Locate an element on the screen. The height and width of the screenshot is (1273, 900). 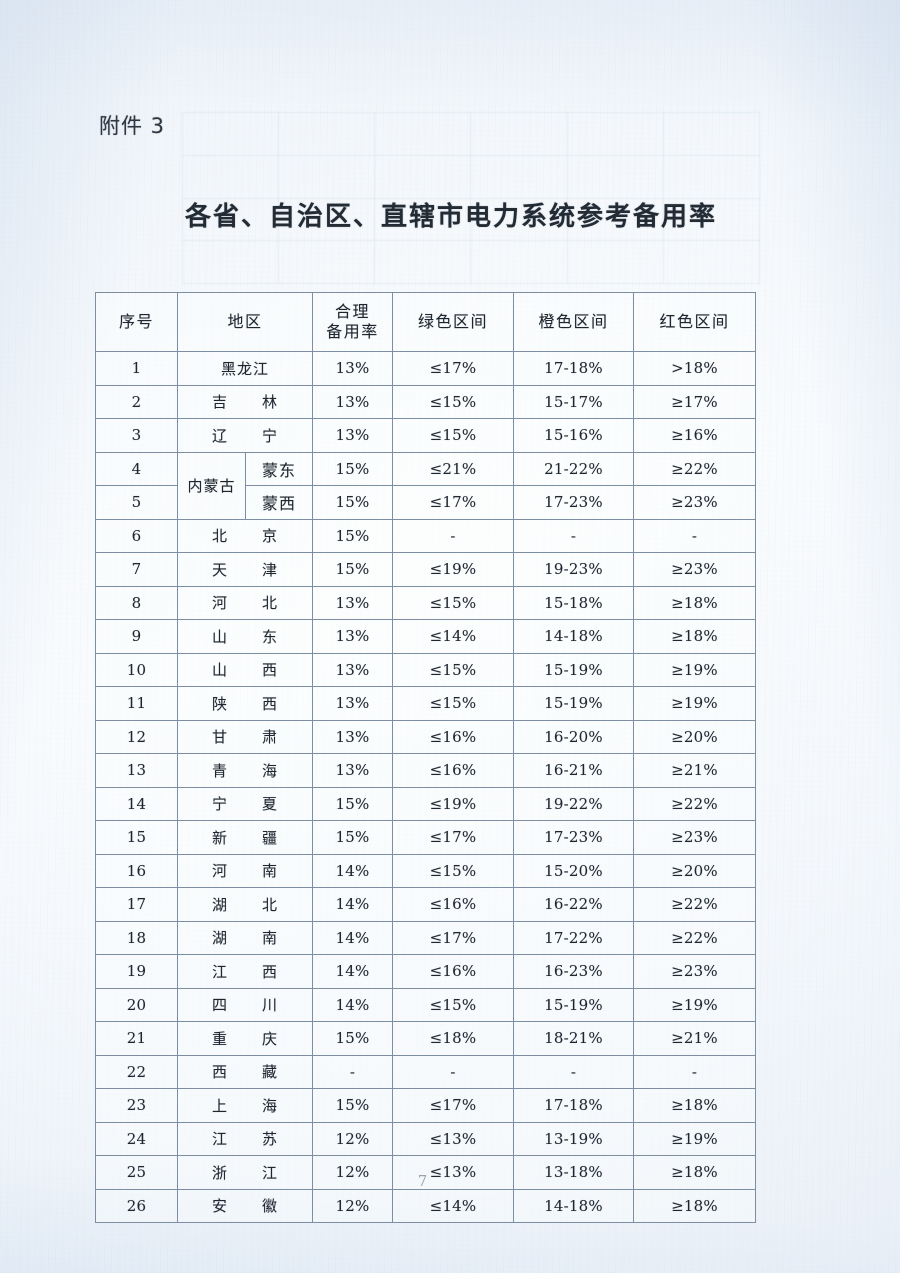
table-row: 5 蒙西 15% ≤17% 17-23% ≥23% is located at coordinates (426, 502).